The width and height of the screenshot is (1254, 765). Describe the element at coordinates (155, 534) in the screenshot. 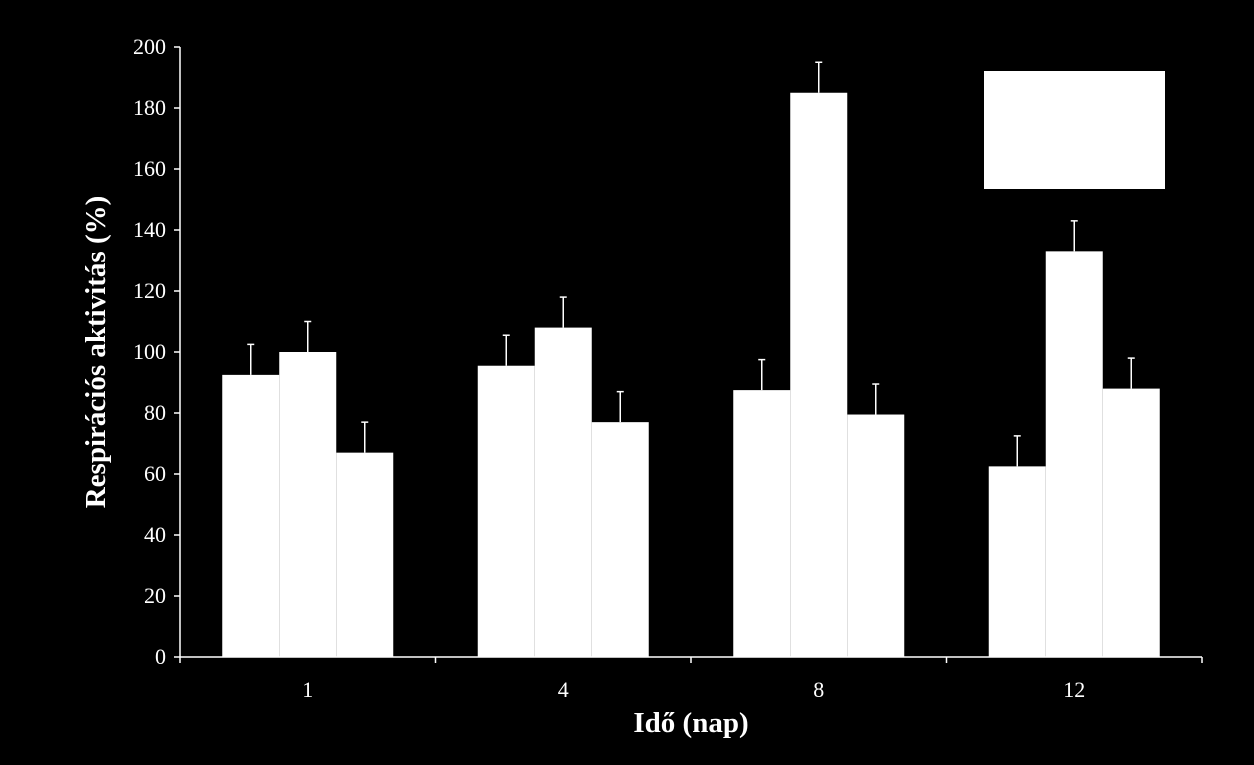

I see `y-tick-label: 40` at that location.